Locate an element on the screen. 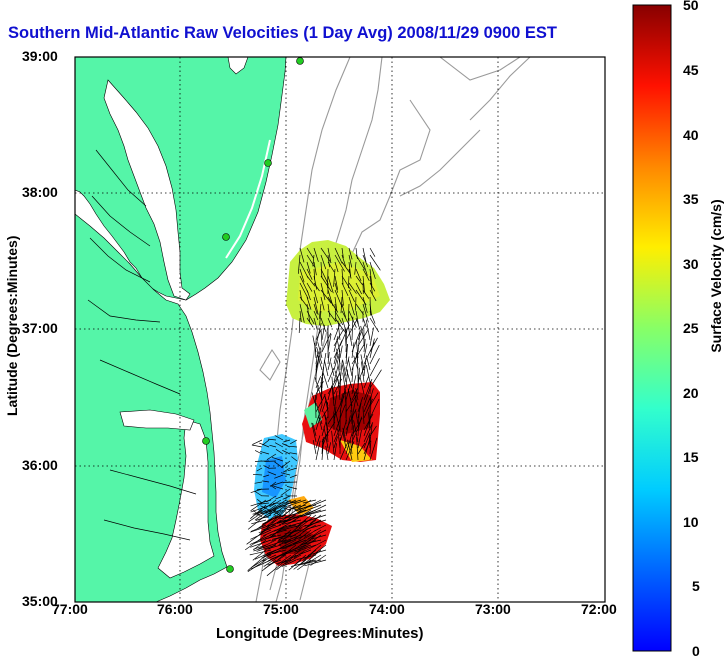 This screenshot has width=724, height=659. colorbar-tick-label: 35 is located at coordinates (691, 199).